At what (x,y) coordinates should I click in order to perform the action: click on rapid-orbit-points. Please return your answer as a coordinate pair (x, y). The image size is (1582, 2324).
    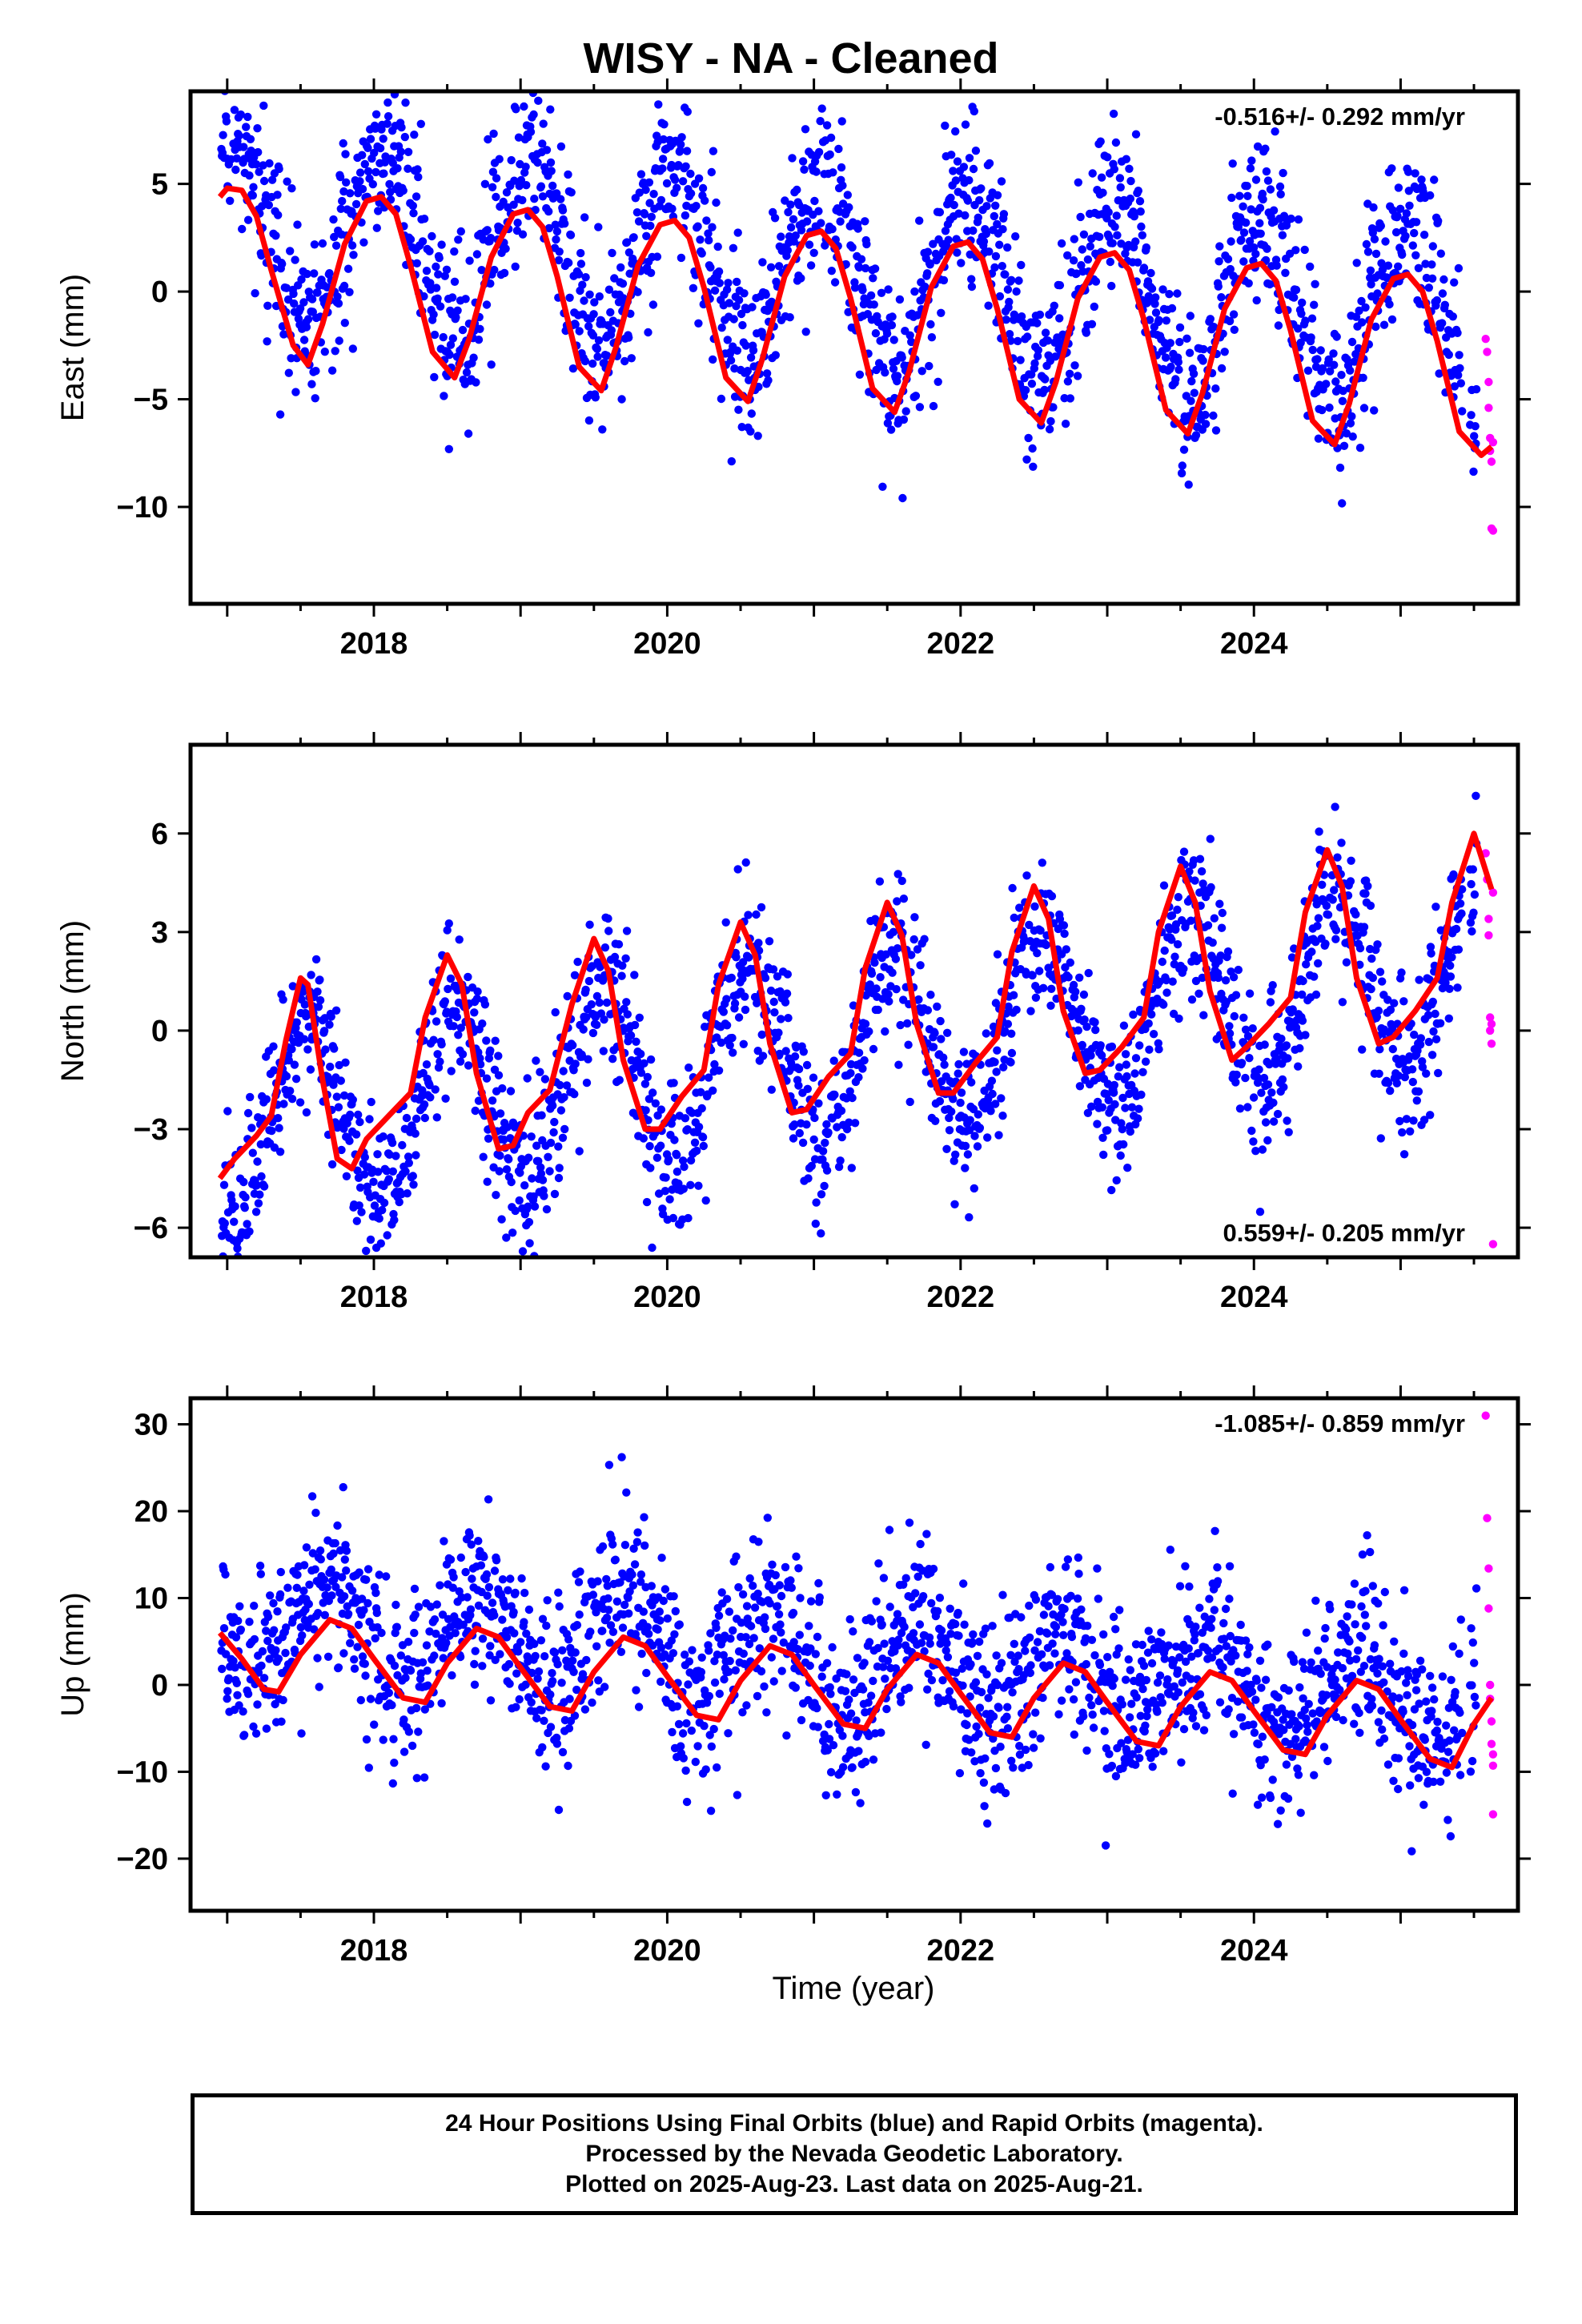
    Looking at the image, I should click on (1490, 435).